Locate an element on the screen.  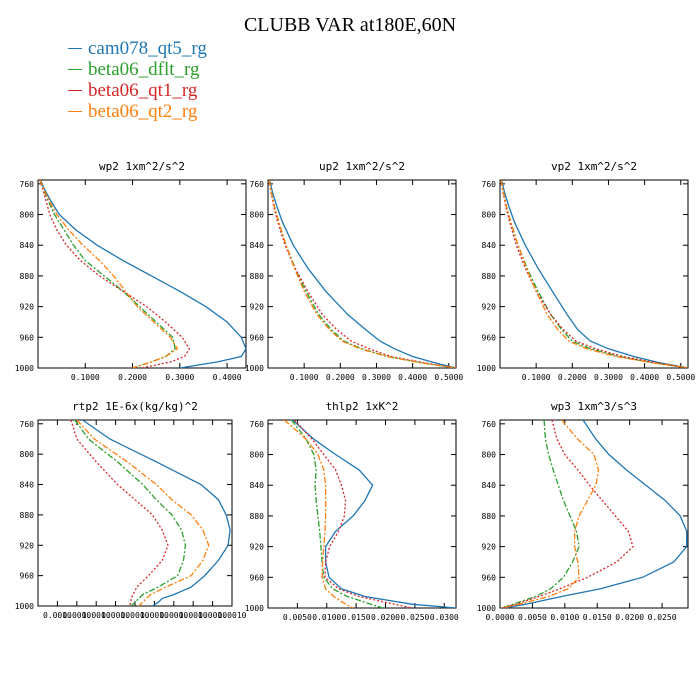
legend-entry: beta06_qt2_rg is located at coordinates (137, 111).